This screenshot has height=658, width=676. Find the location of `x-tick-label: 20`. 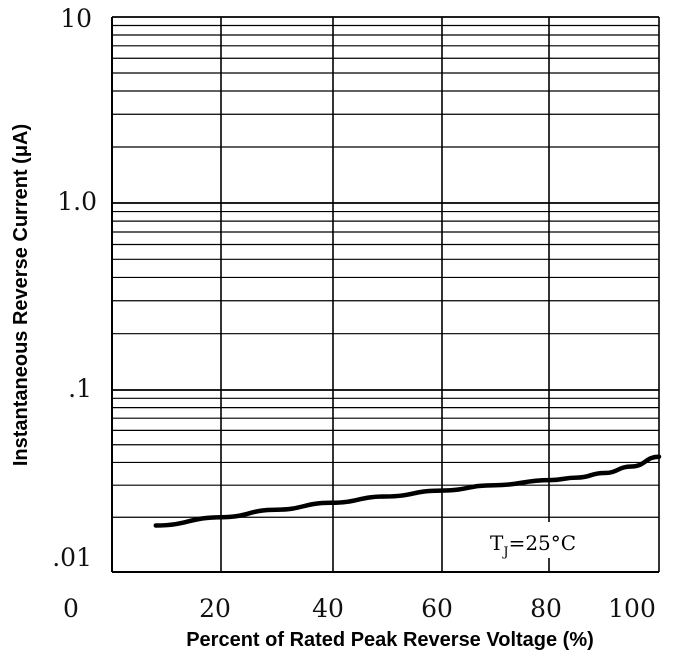

x-tick-label: 20 is located at coordinates (215, 608).